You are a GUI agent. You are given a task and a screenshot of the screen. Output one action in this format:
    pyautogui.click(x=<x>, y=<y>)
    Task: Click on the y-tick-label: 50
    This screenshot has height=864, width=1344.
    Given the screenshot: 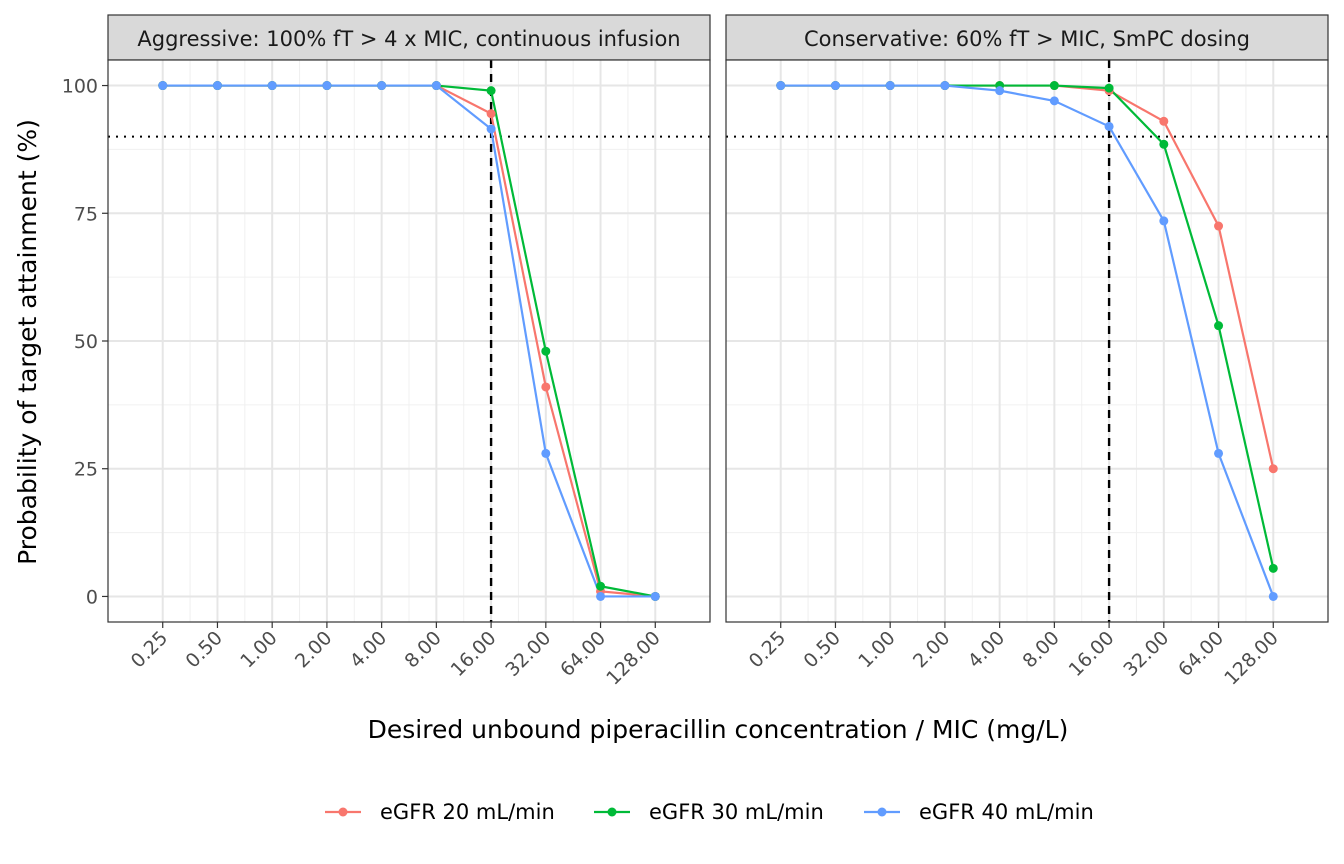 What is the action you would take?
    pyautogui.click(x=86, y=342)
    